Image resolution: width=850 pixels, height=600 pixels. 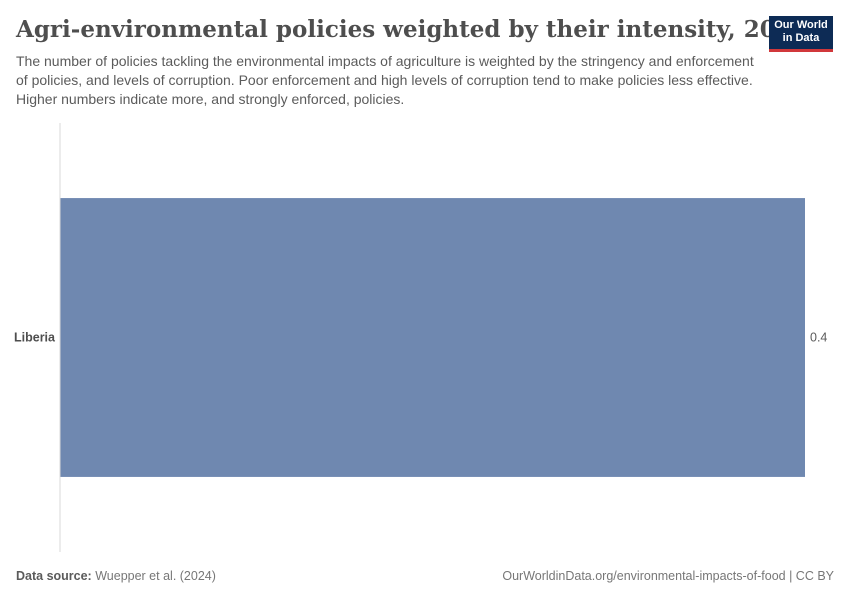 I want to click on owid-logo: Our World in Data, so click(x=801, y=34).